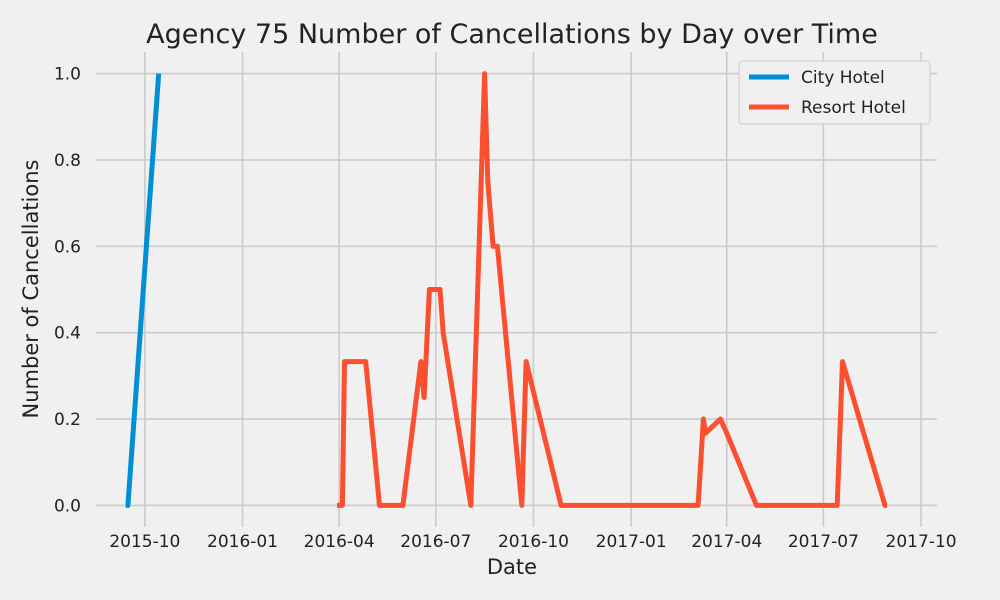 Image resolution: width=1000 pixels, height=600 pixels. Describe the element at coordinates (512, 567) in the screenshot. I see `x-axis-label: Date` at that location.